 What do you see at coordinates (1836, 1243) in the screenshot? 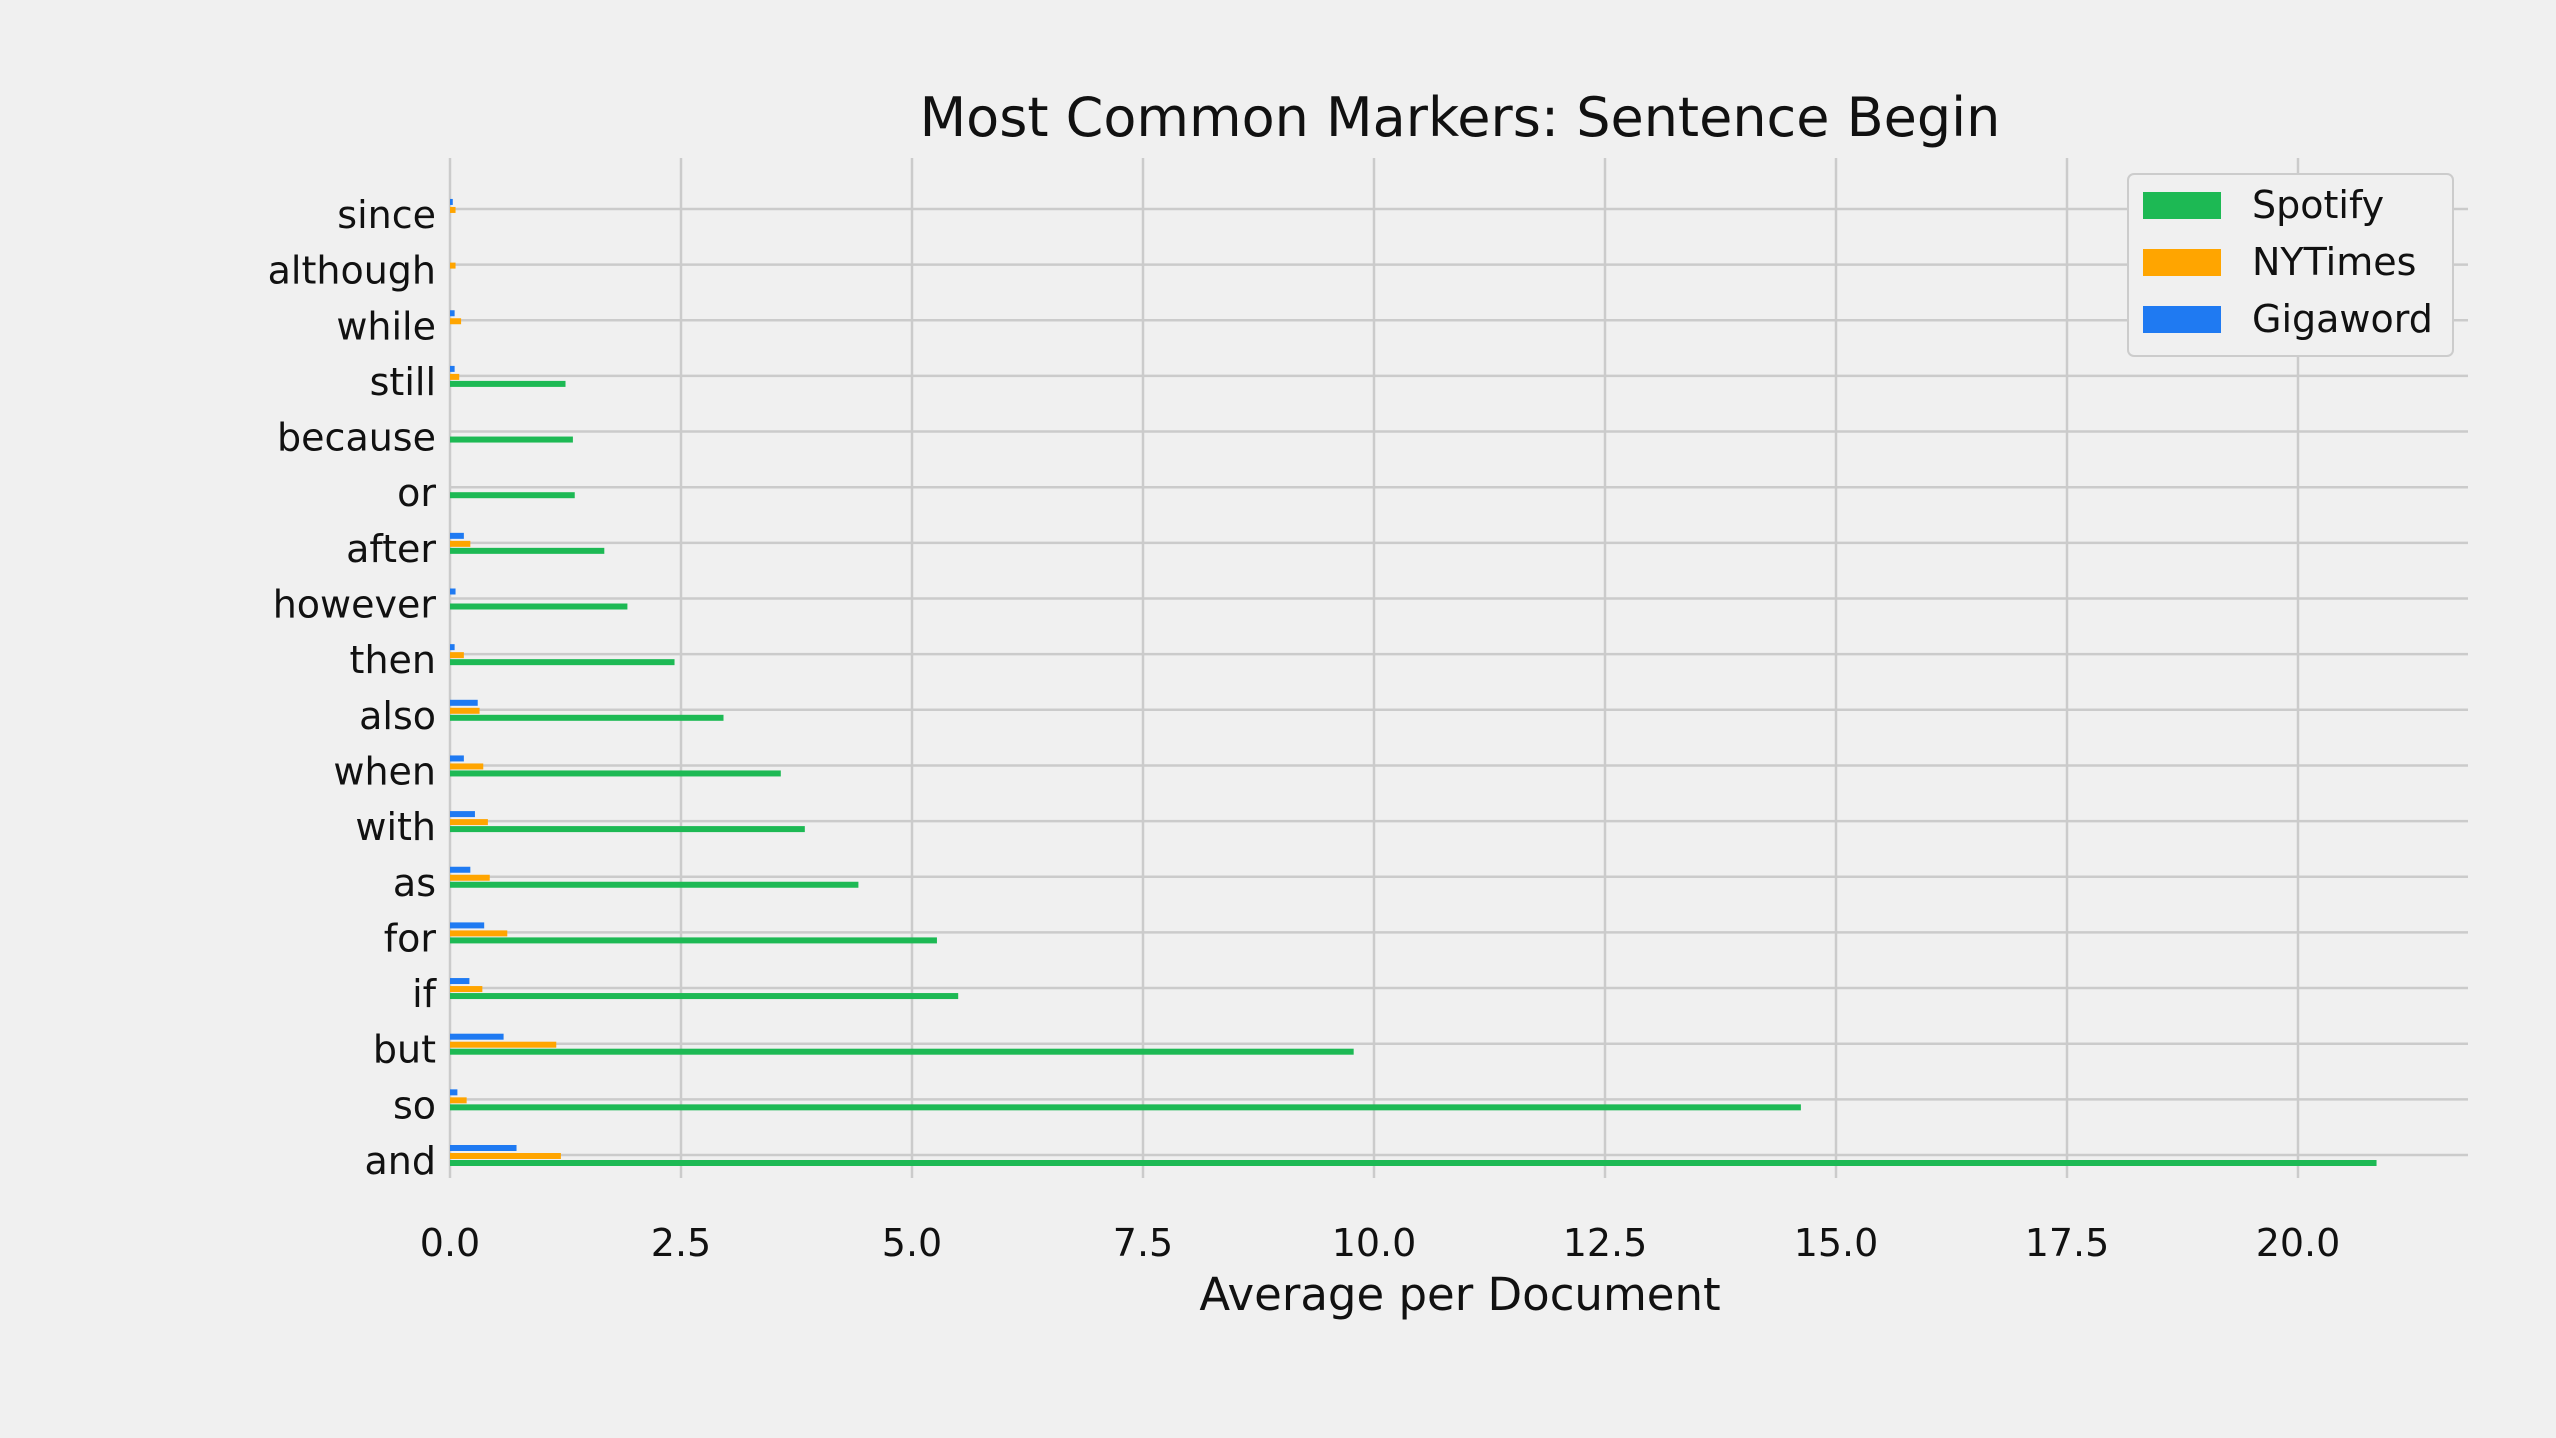
I see `x-tick-label: 15.0` at bounding box center [1836, 1243].